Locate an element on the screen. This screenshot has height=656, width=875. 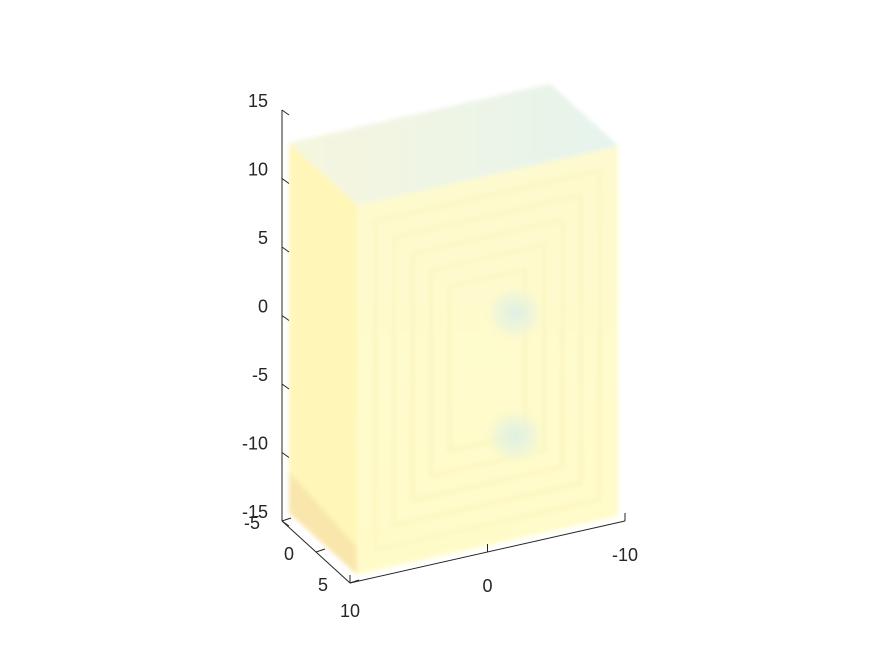
y-tick-2-label: 5 is located at coordinates (323, 585).